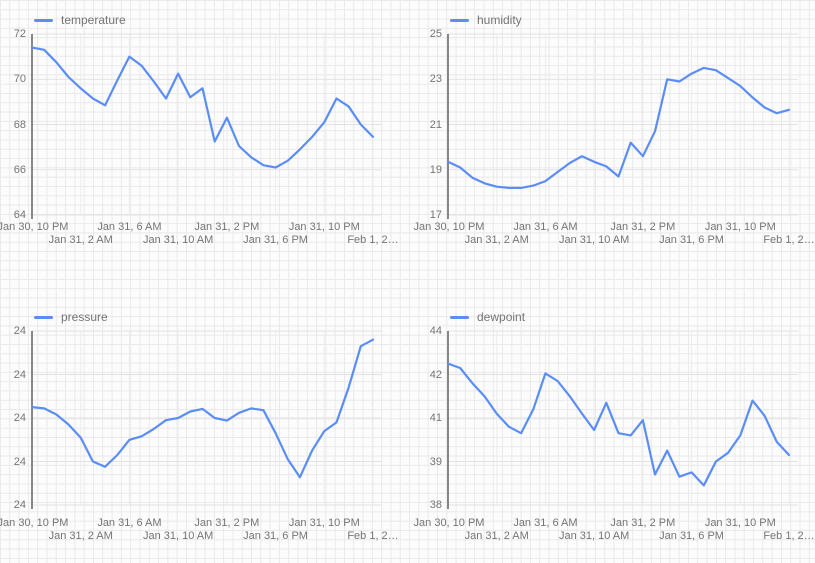  I want to click on y-axis-tick-label: 25, so click(435, 34).